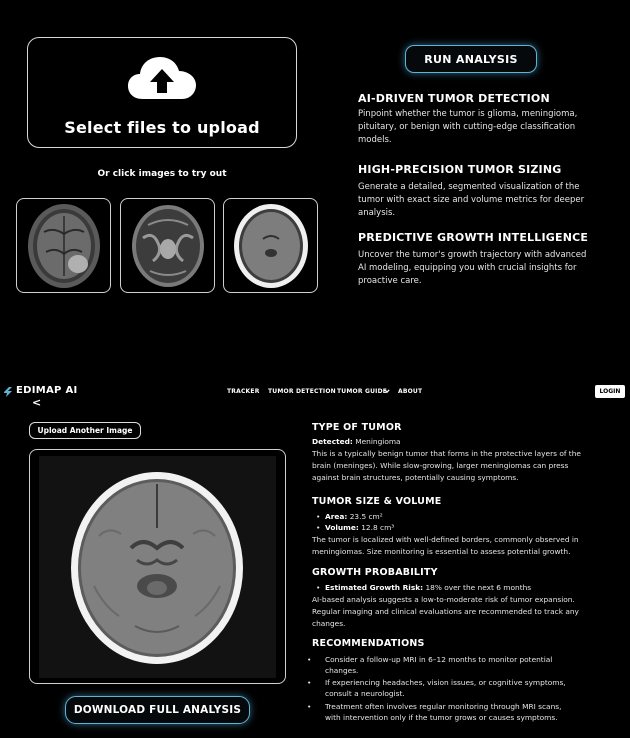  I want to click on nav-about: ABOUT, so click(410, 391).